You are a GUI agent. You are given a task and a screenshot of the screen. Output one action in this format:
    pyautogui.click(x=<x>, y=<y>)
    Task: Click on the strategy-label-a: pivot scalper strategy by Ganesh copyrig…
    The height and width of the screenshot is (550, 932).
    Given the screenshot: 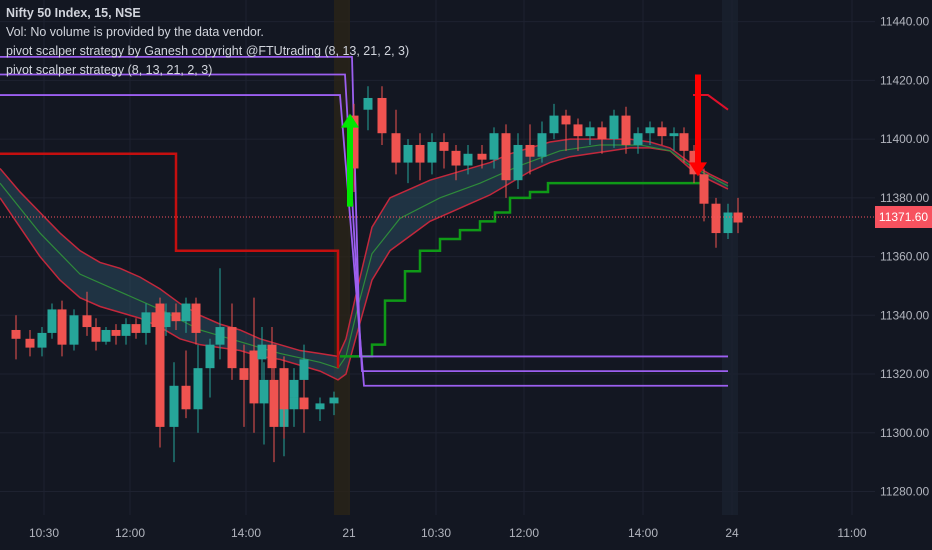 What is the action you would take?
    pyautogui.click(x=208, y=51)
    